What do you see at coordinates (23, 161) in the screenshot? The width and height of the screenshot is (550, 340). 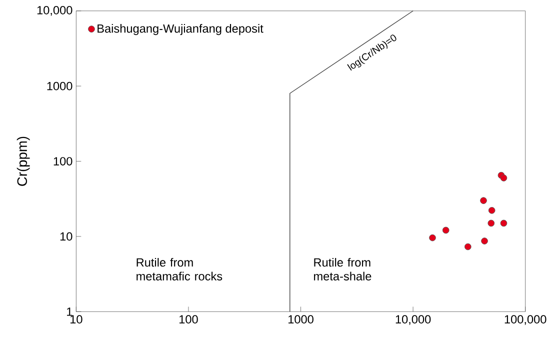 I see `y-axis-title: Cr(ppm)` at bounding box center [23, 161].